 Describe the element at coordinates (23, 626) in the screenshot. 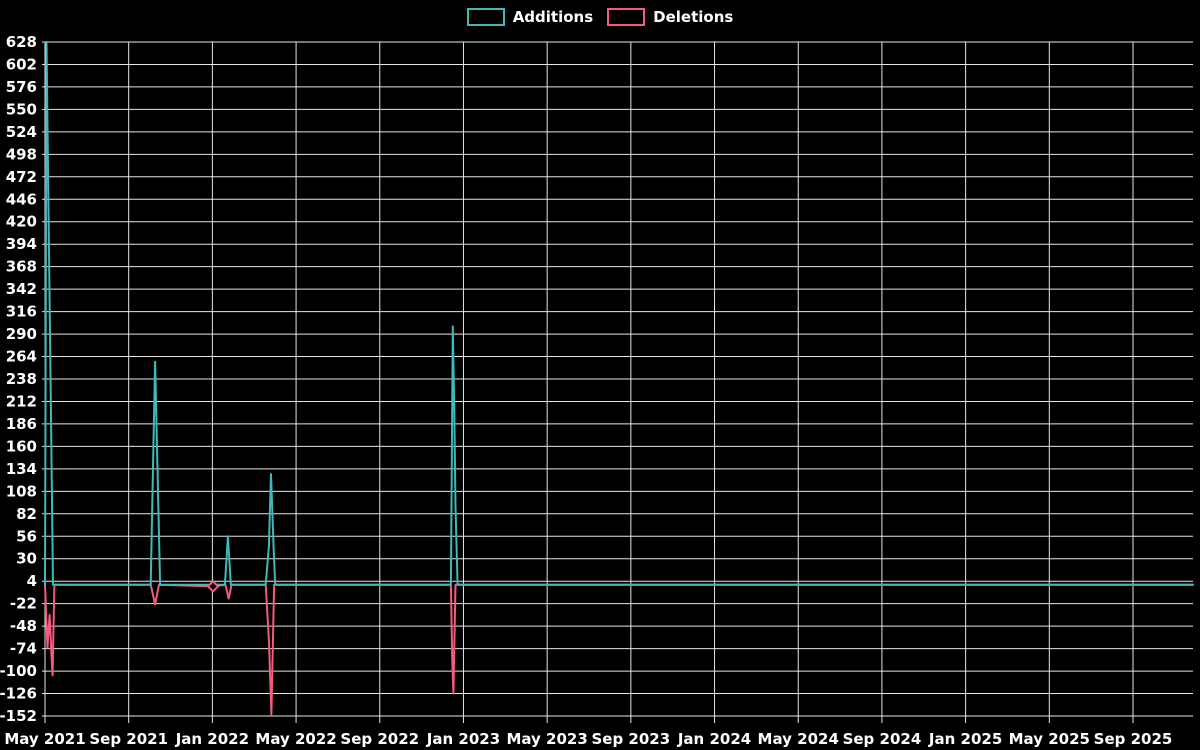

I see `y-tick-label: -48` at that location.